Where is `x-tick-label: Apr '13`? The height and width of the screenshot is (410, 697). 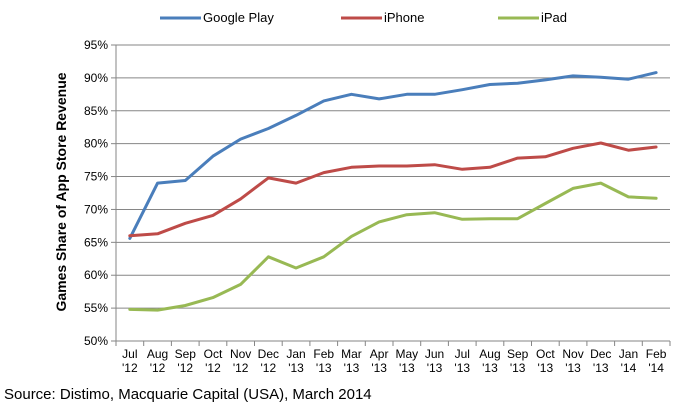 x-tick-label: Apr '13 is located at coordinates (379, 361).